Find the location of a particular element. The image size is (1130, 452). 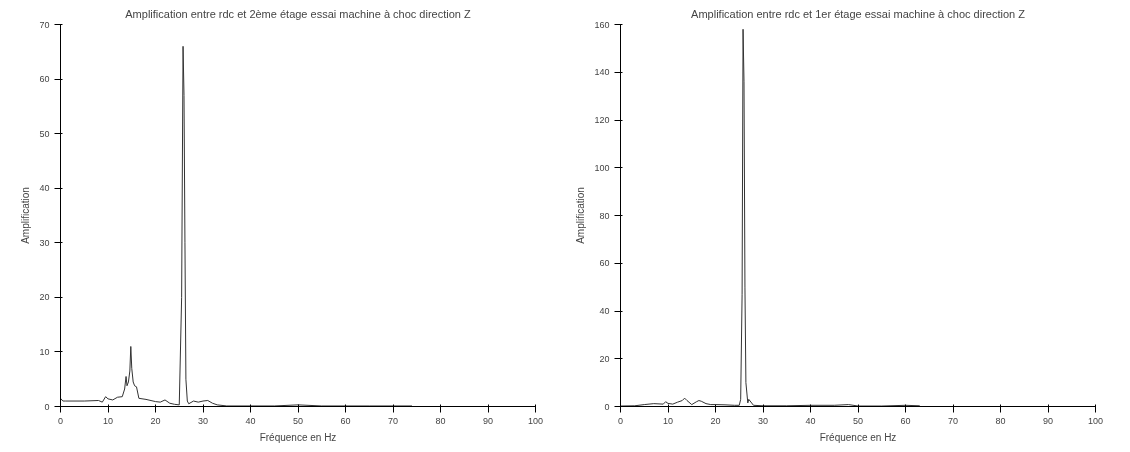

y-tick-label: 80 is located at coordinates (604, 215).